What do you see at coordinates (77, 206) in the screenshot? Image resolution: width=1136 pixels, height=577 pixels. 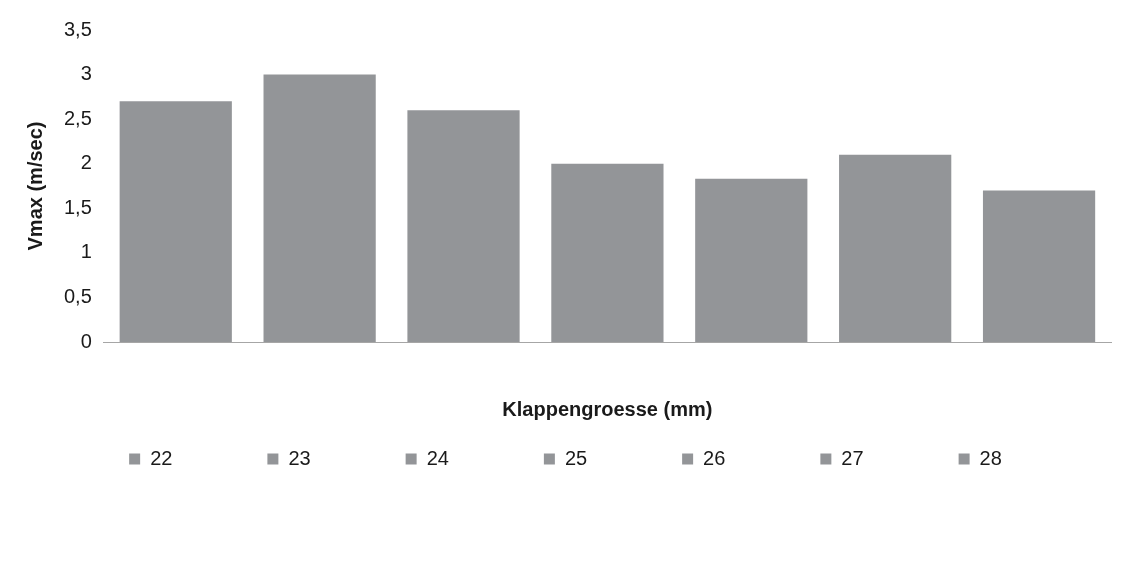 I see `y-tick-label: 1,5` at bounding box center [77, 206].